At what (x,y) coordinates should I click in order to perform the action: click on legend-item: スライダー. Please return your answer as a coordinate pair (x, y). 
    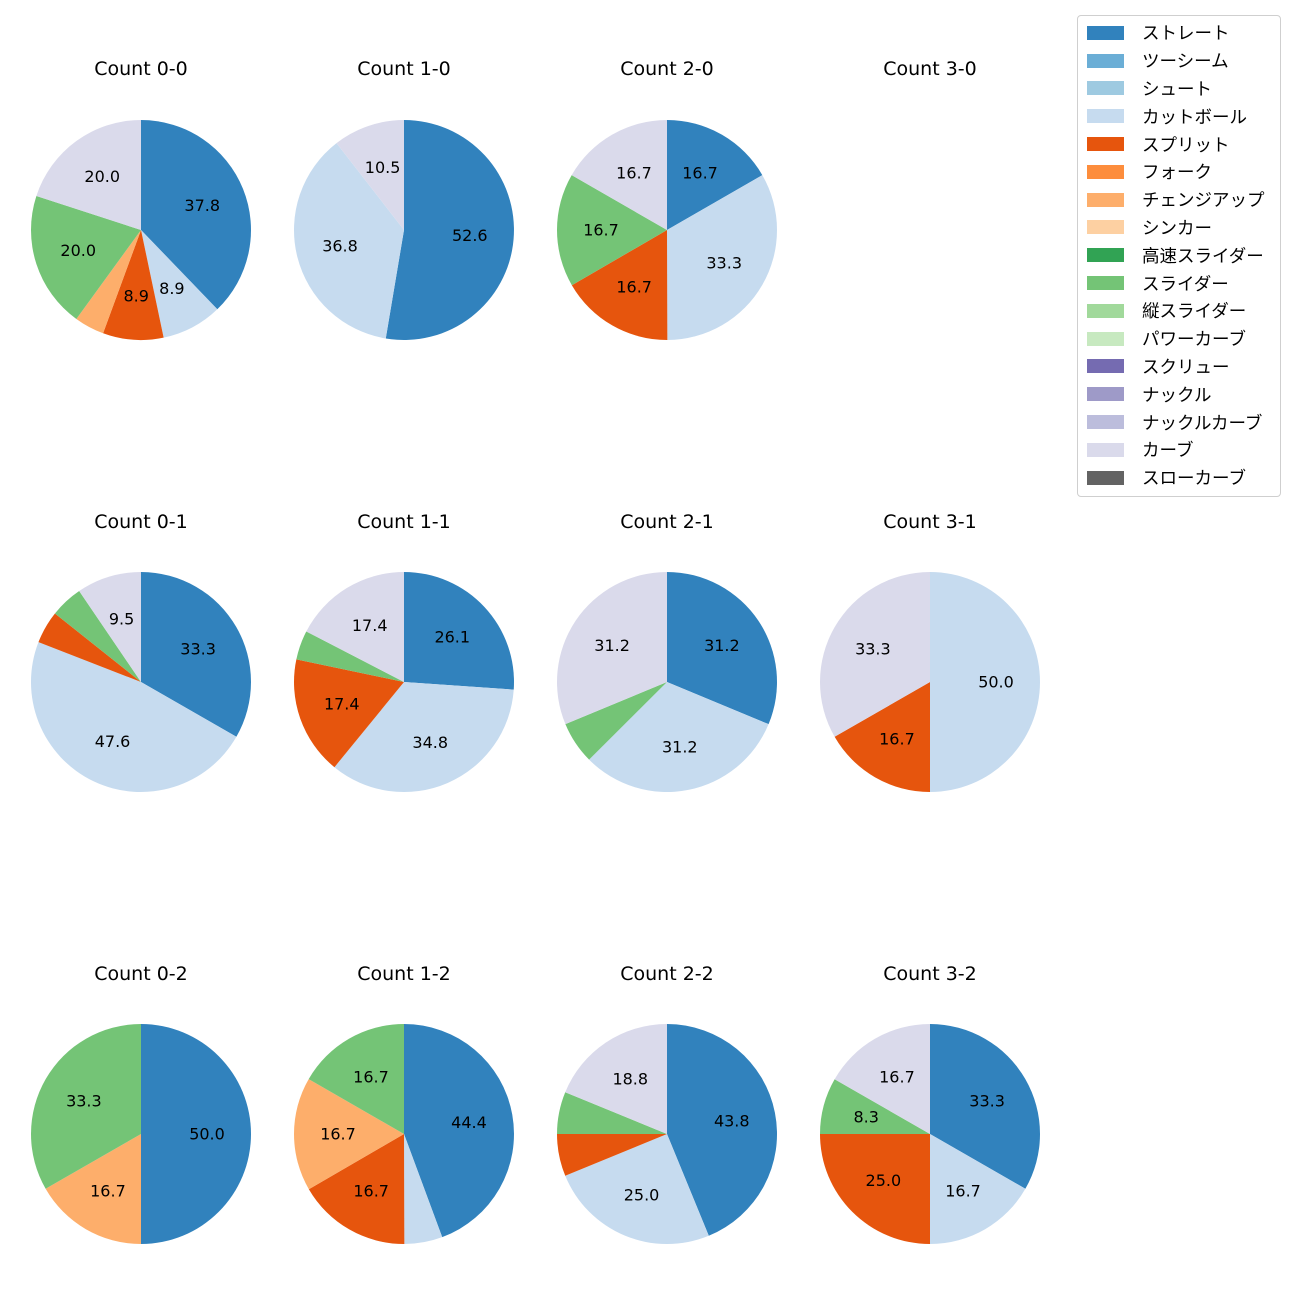
    Looking at the image, I should click on (1179, 283).